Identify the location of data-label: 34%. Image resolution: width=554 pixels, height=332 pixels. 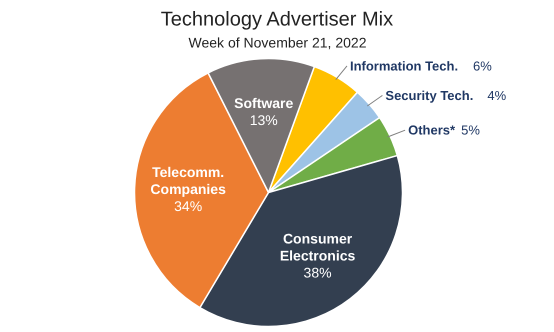
(188, 206).